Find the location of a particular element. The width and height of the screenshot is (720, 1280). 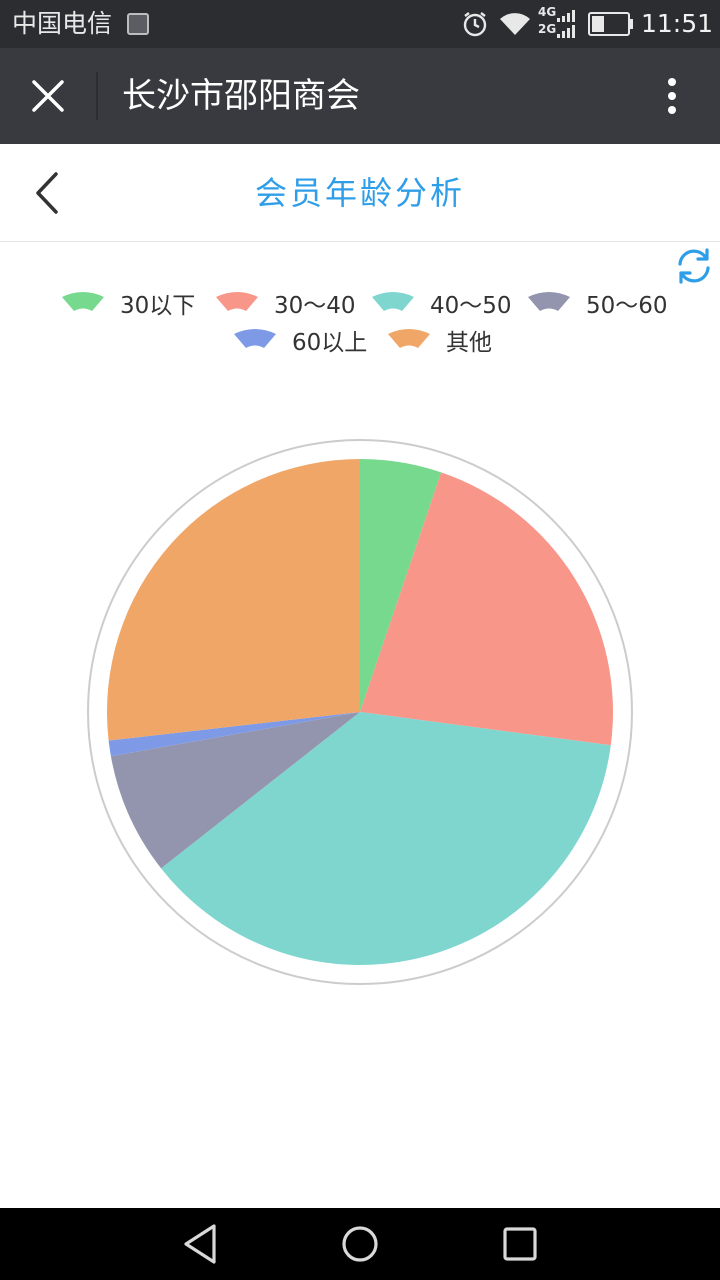

clock-time: 11:51 is located at coordinates (677, 23).